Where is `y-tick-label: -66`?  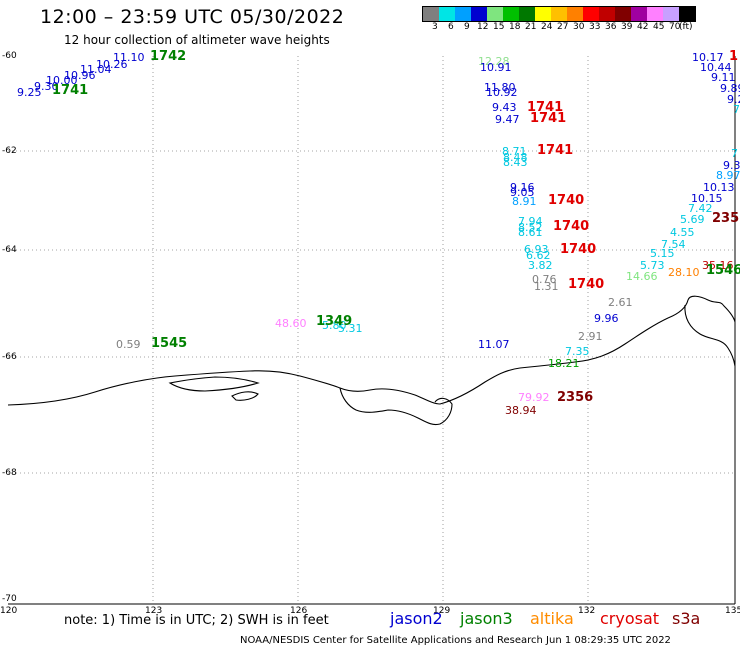
y-tick-label: -66 is located at coordinates (9, 357).